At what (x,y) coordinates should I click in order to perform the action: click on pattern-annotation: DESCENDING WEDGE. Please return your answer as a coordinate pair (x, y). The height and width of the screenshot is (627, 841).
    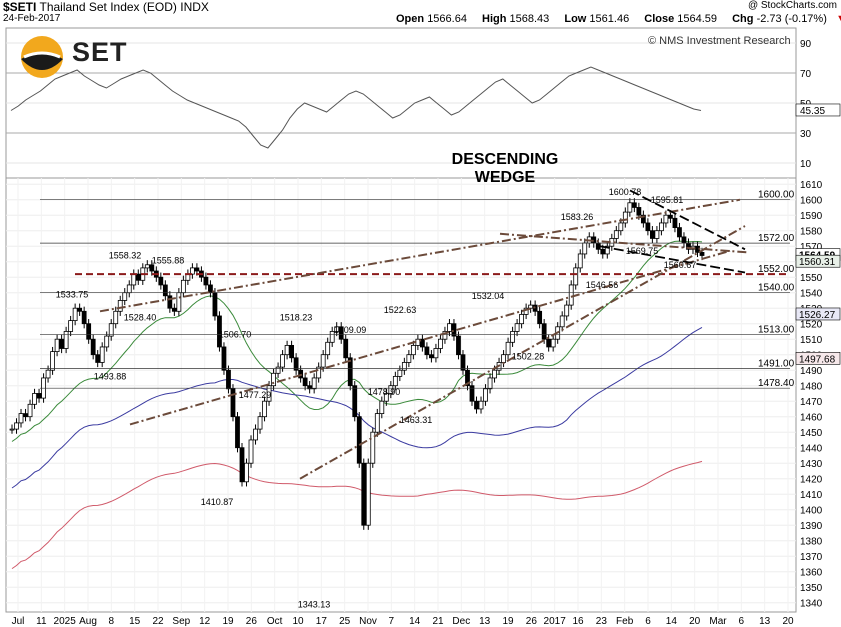
    Looking at the image, I should click on (505, 169).